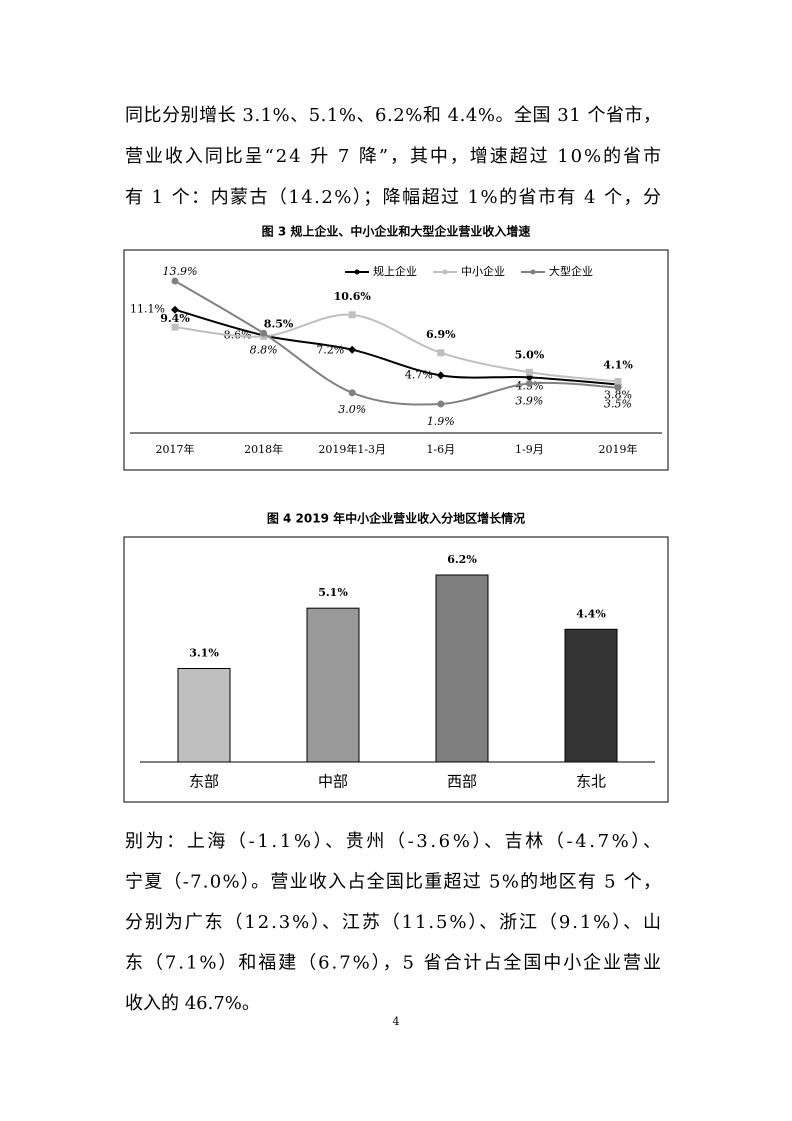  What do you see at coordinates (462, 559) in the screenshot?
I see `data-label: 6.2%` at bounding box center [462, 559].